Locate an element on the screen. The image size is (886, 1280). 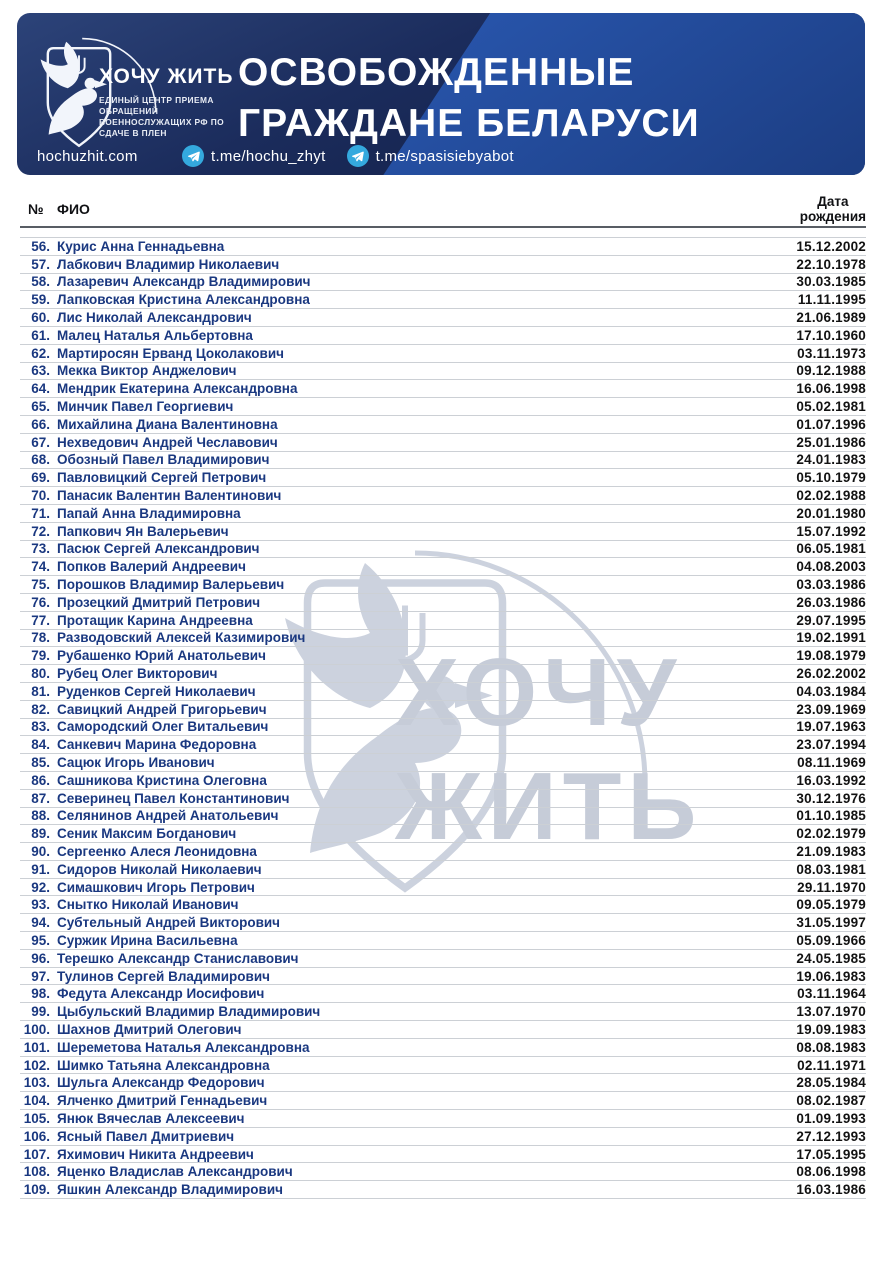
row-name: Мекка Виктор Анджелович is located at coordinates (147, 371).